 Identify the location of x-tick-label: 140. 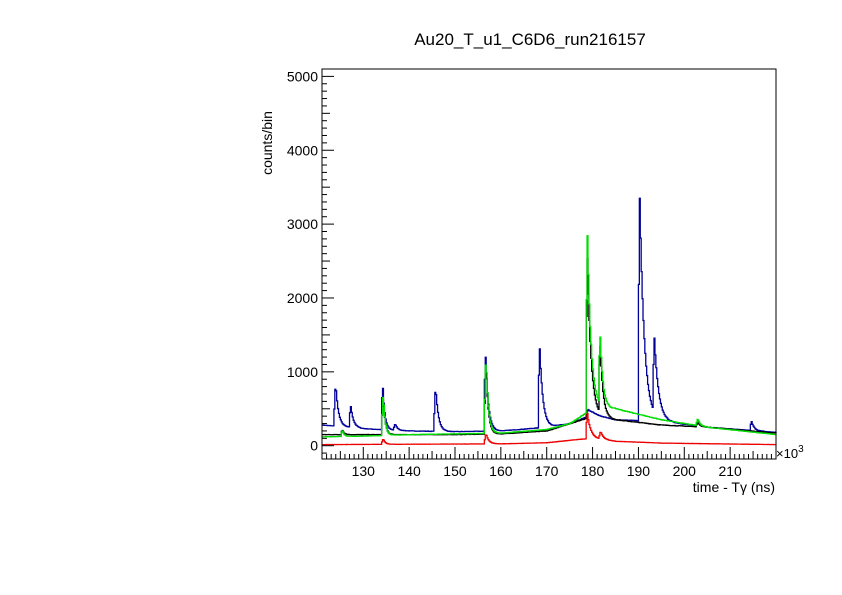
(409, 471).